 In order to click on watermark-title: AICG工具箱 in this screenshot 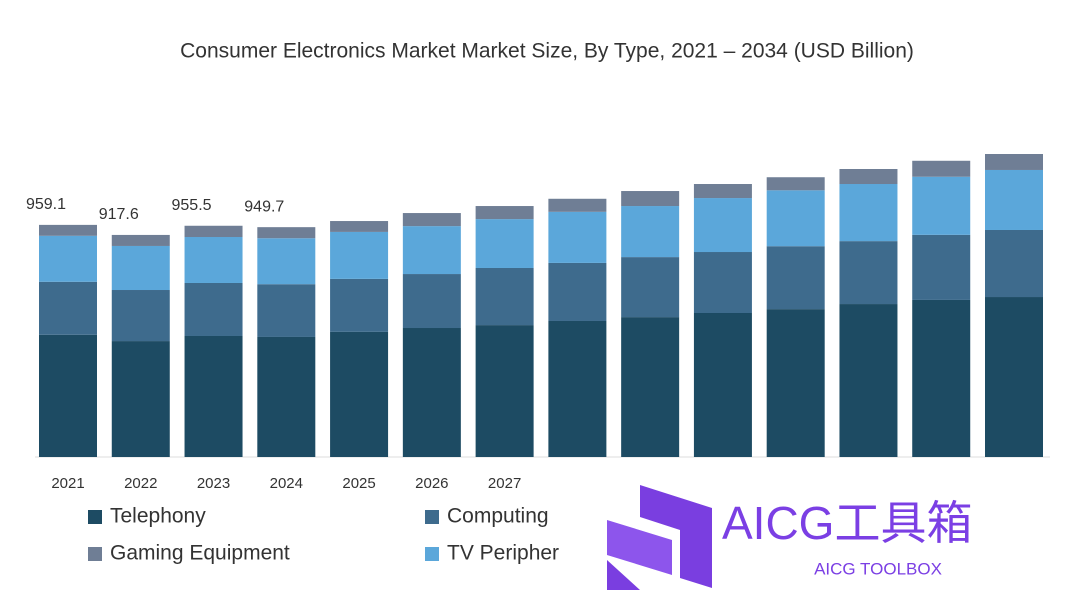, I will do `click(847, 523)`.